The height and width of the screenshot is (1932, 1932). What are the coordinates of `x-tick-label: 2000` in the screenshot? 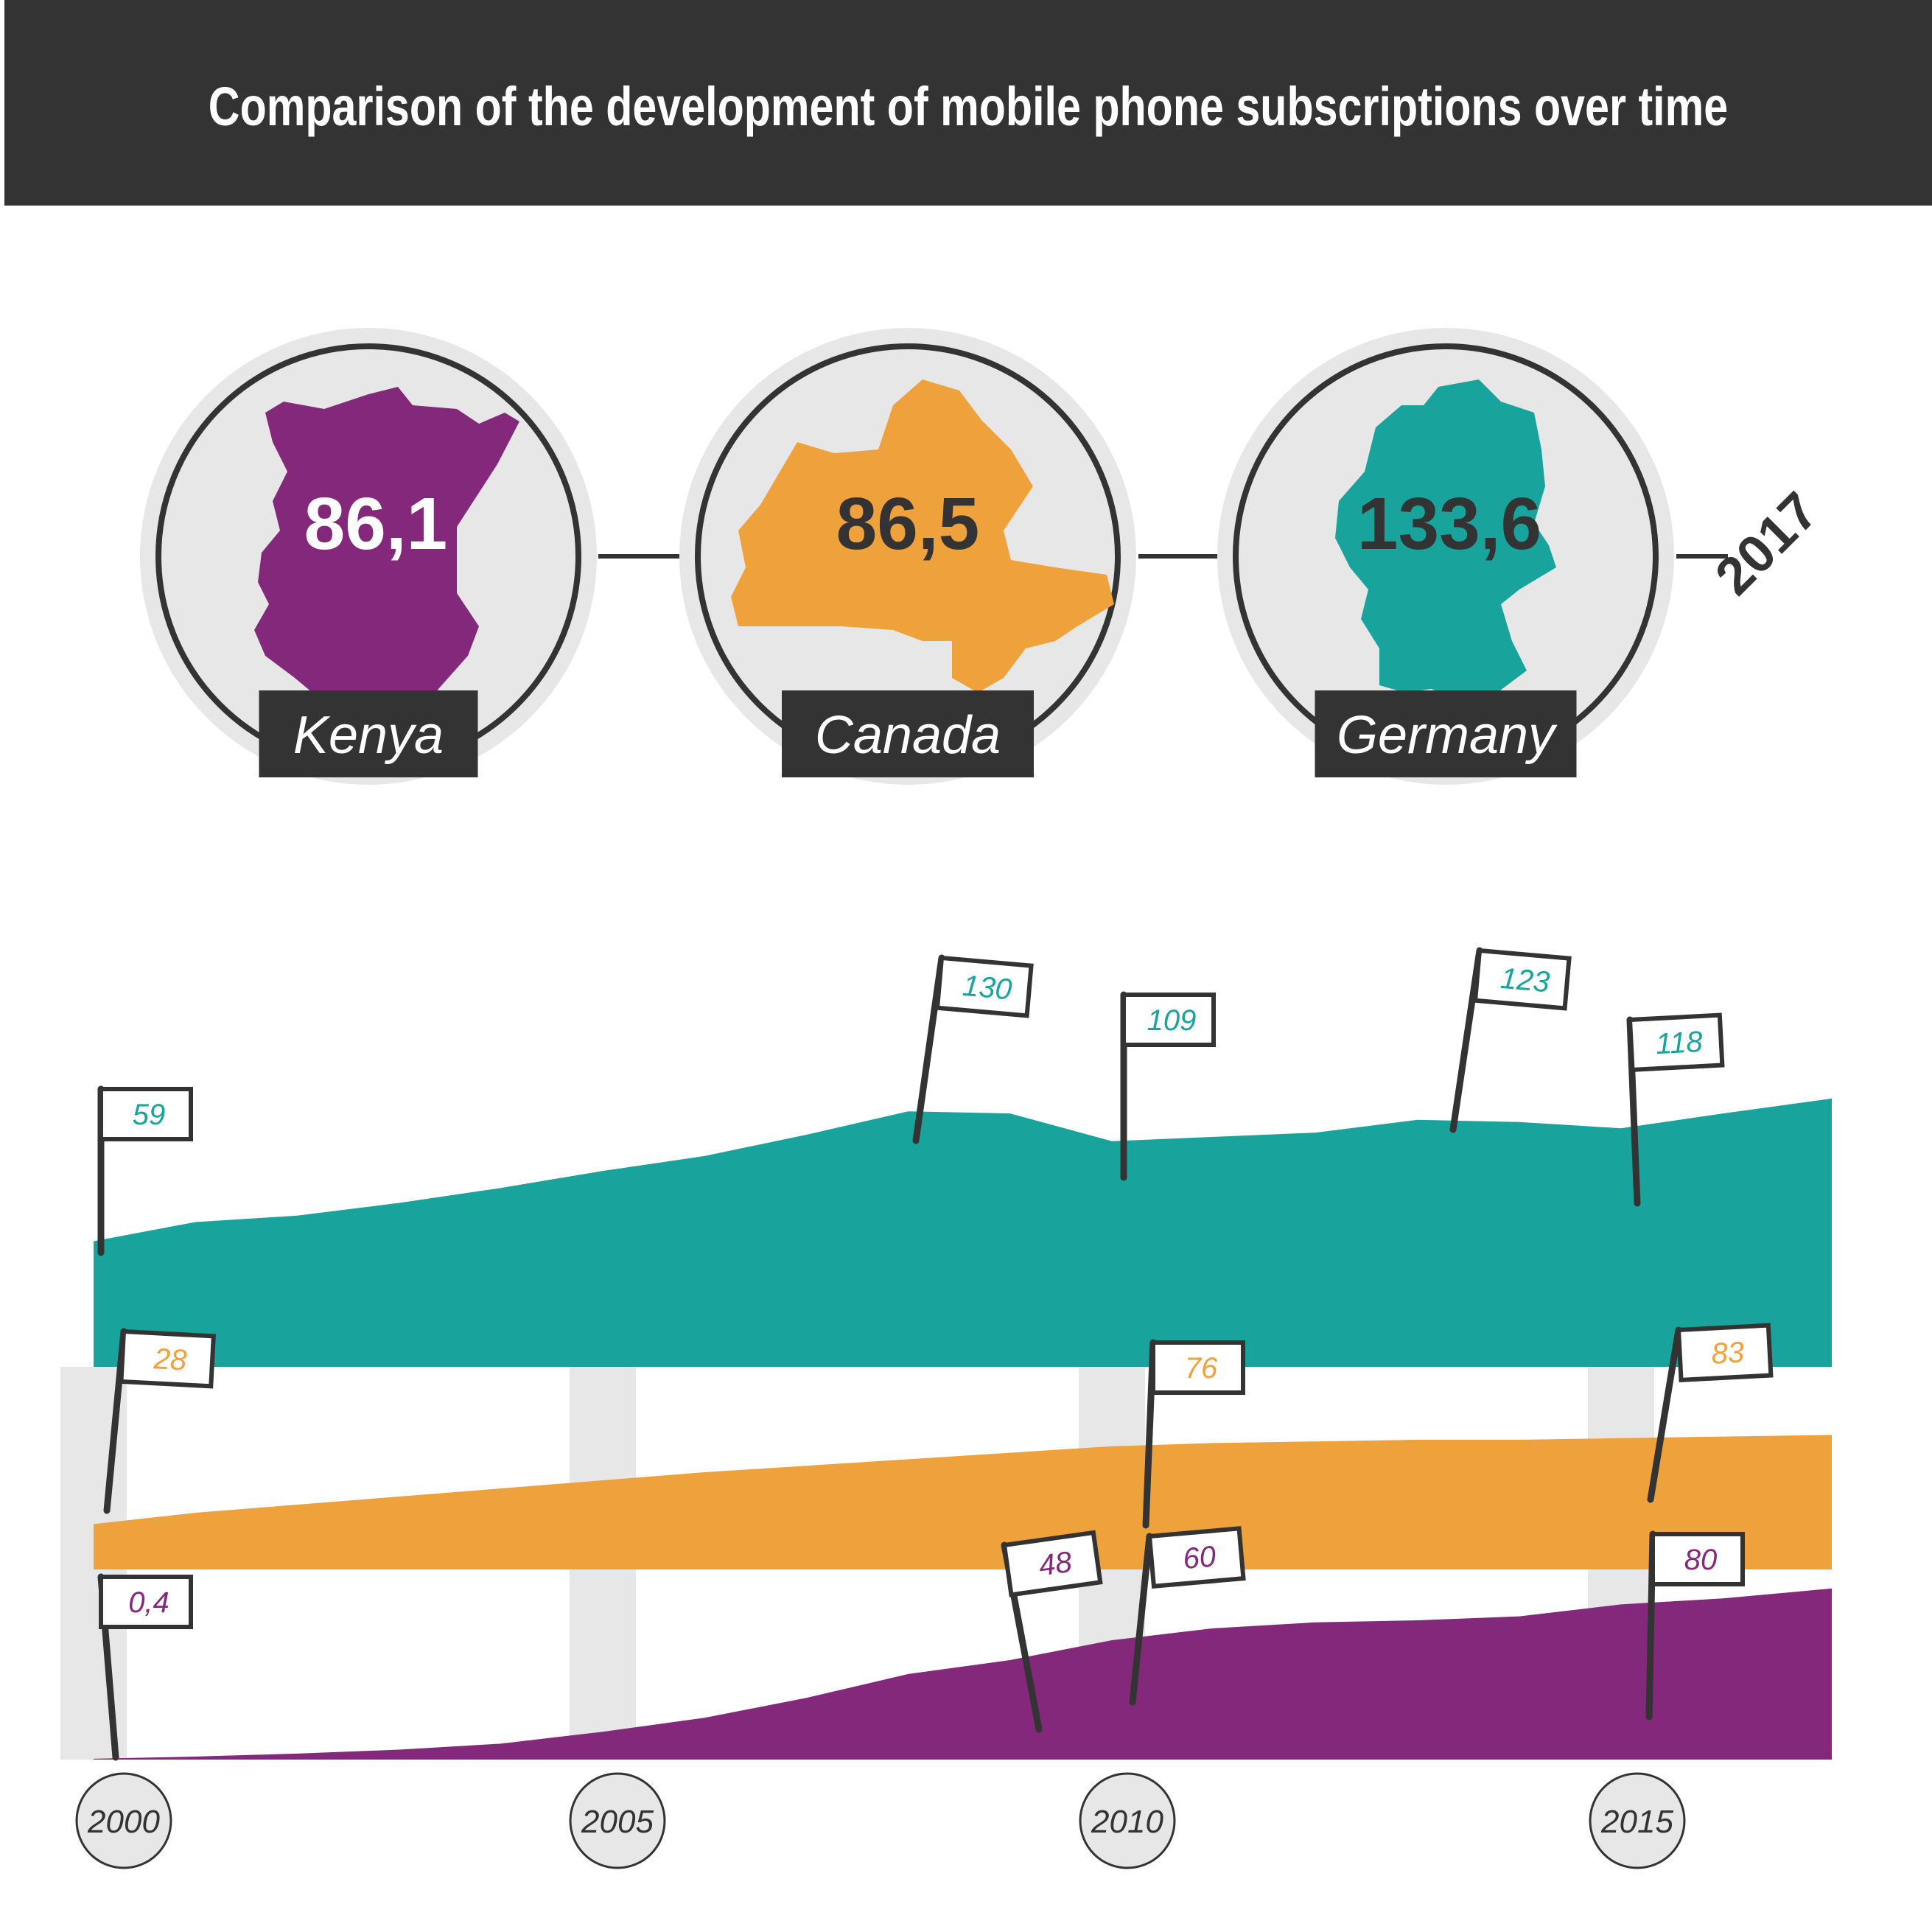 It's located at (123, 1822).